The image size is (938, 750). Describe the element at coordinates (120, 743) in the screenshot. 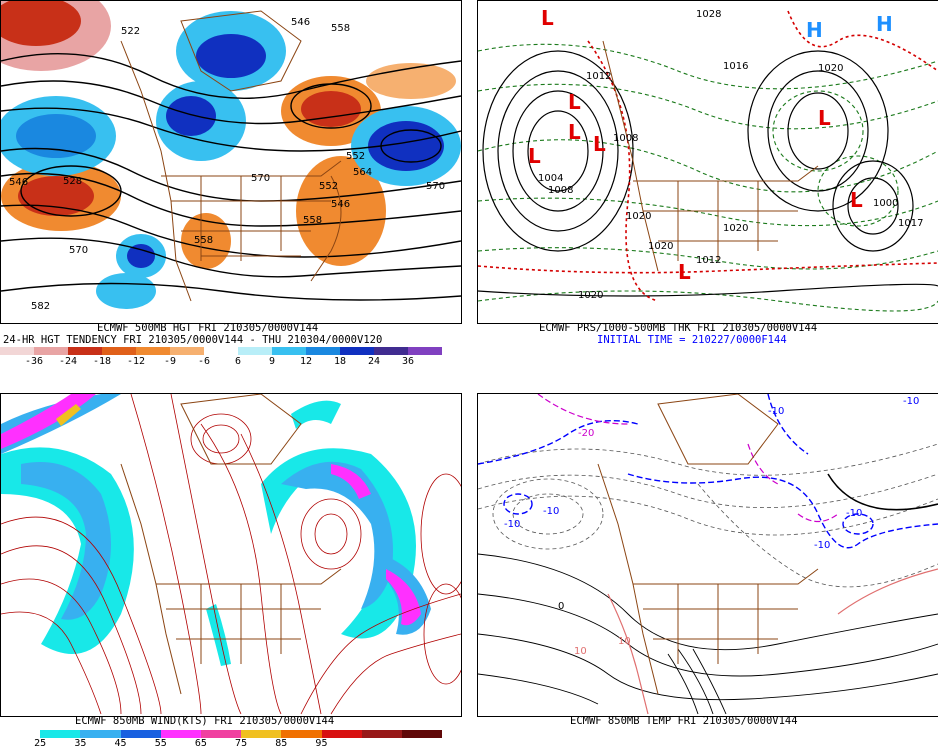

I see `colorbar-label: 45` at that location.